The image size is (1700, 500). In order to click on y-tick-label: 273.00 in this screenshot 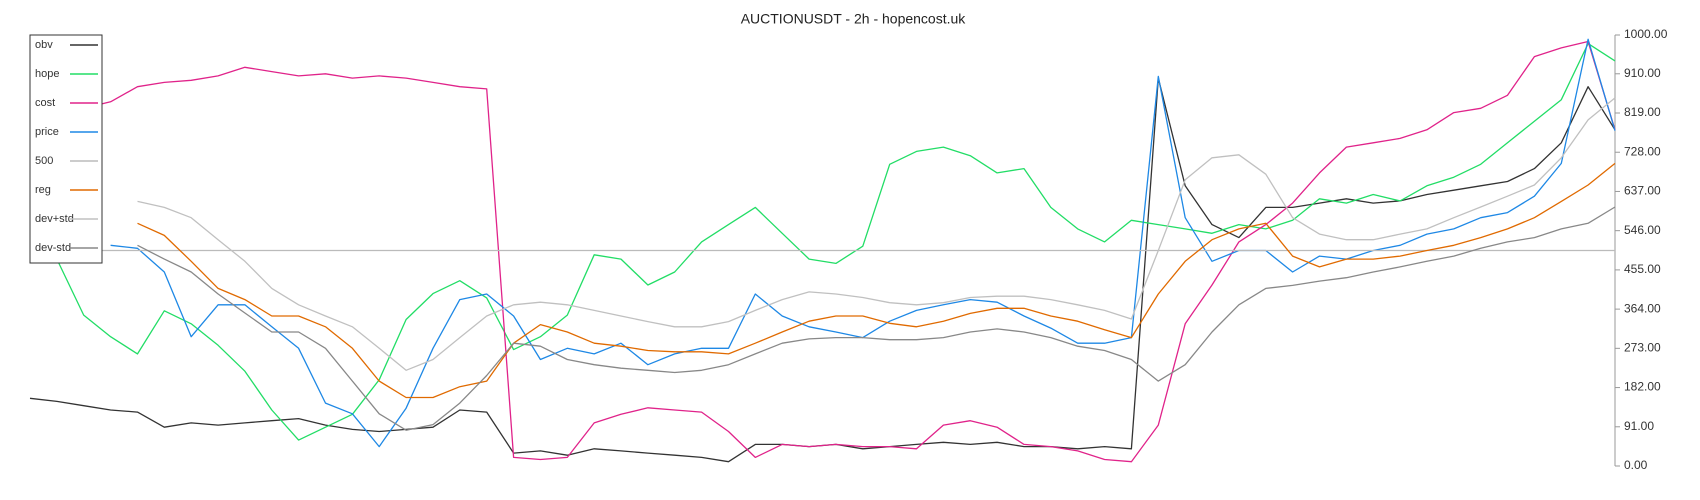, I will do `click(1642, 348)`.